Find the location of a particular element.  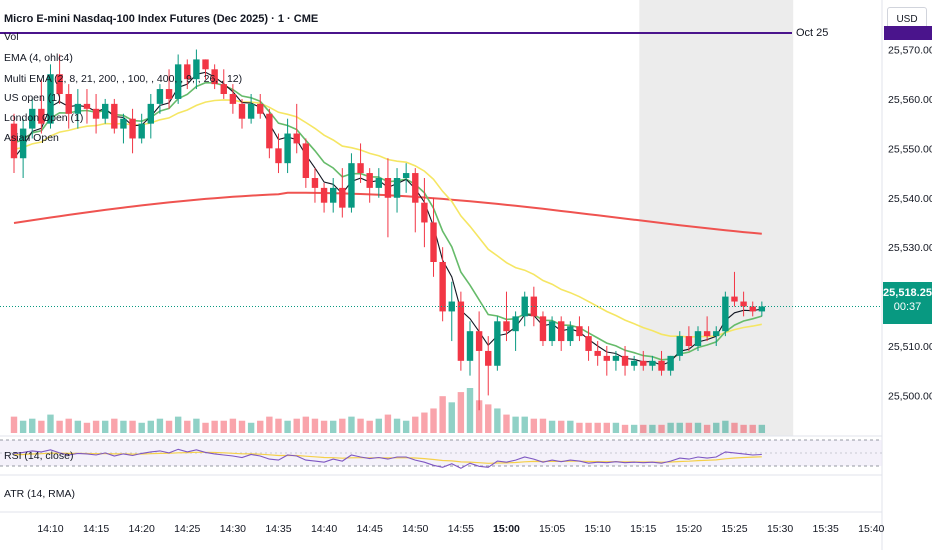

legend-asian-open: Asian Open is located at coordinates (31, 138).